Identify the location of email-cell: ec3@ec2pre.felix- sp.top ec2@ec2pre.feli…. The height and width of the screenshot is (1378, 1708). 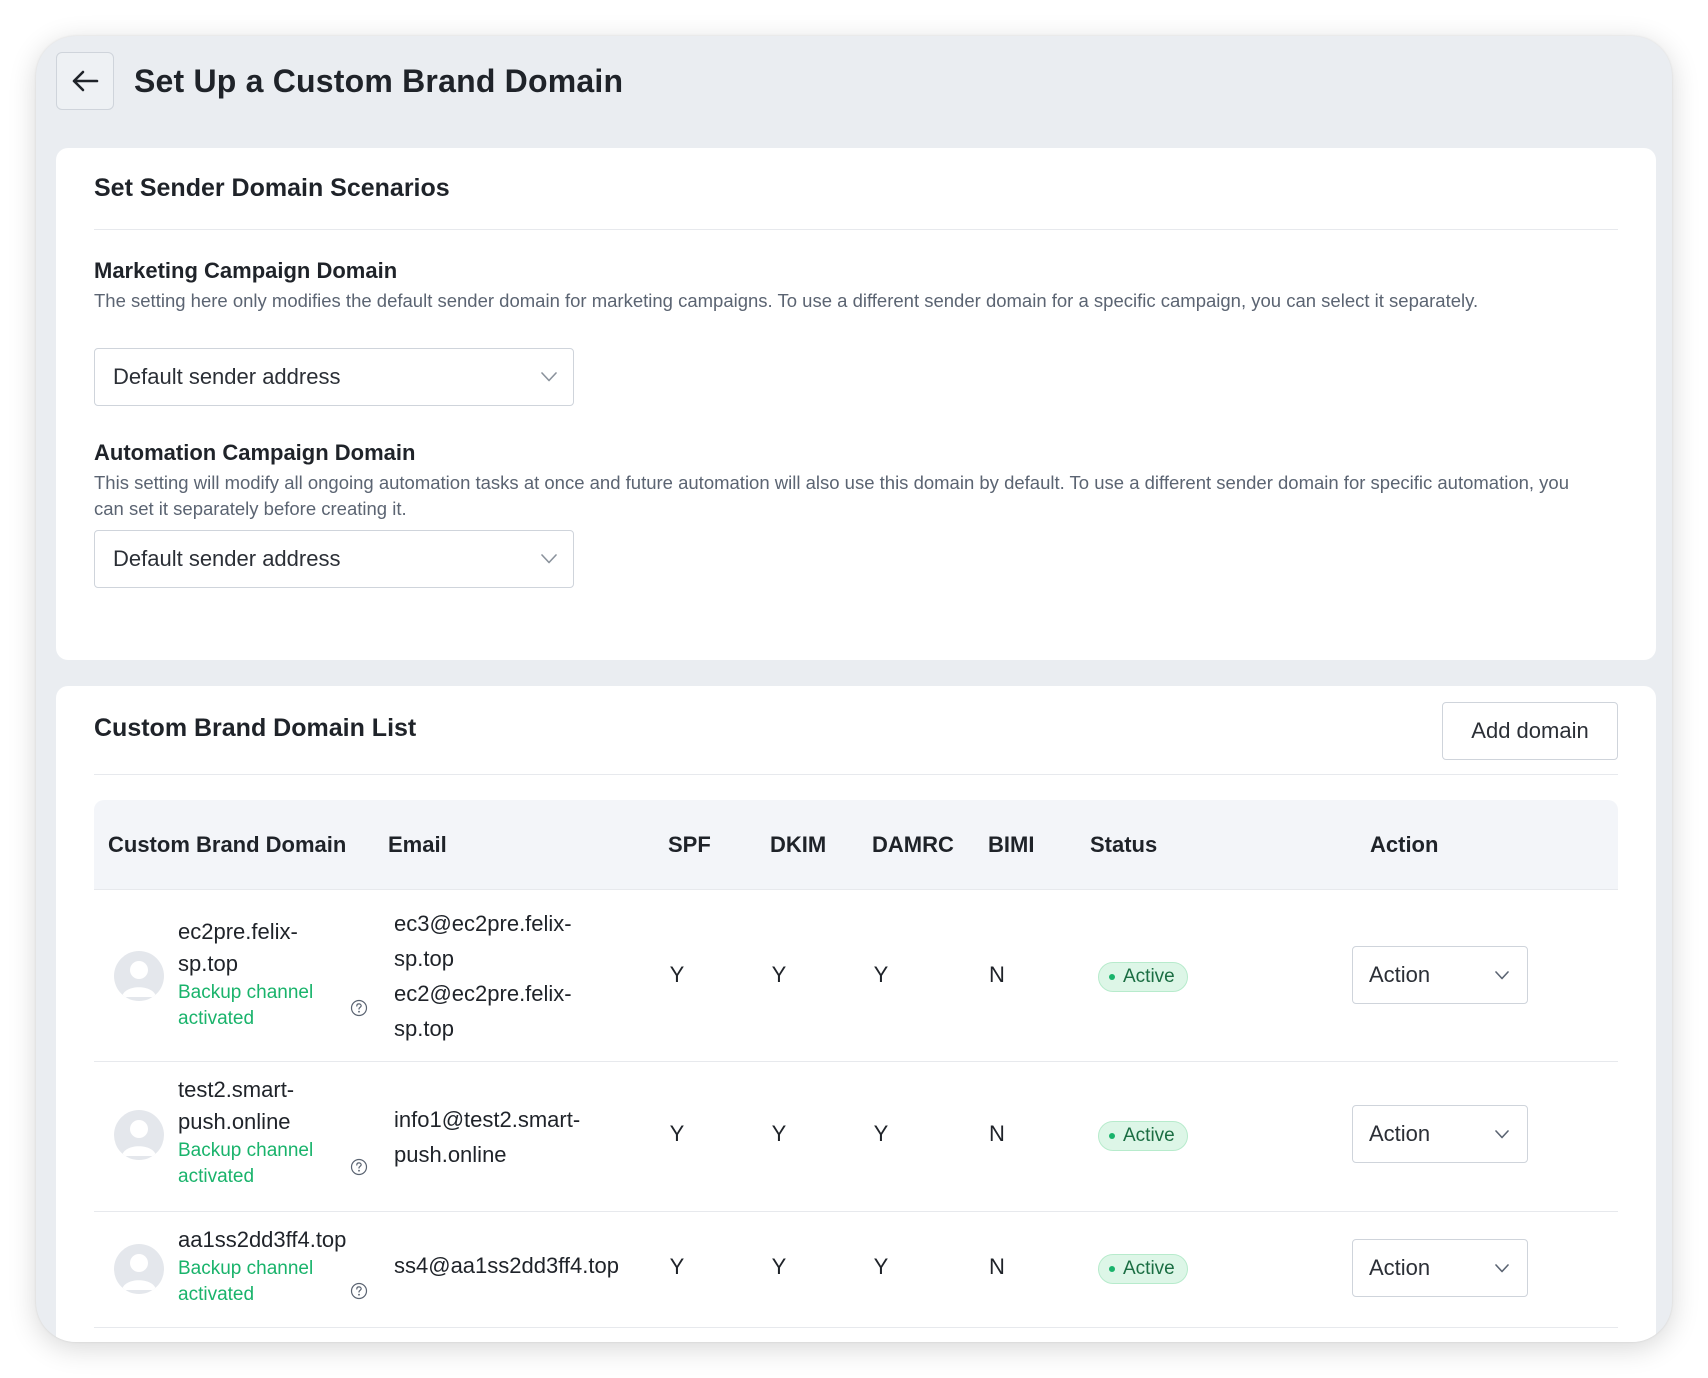
(509, 976).